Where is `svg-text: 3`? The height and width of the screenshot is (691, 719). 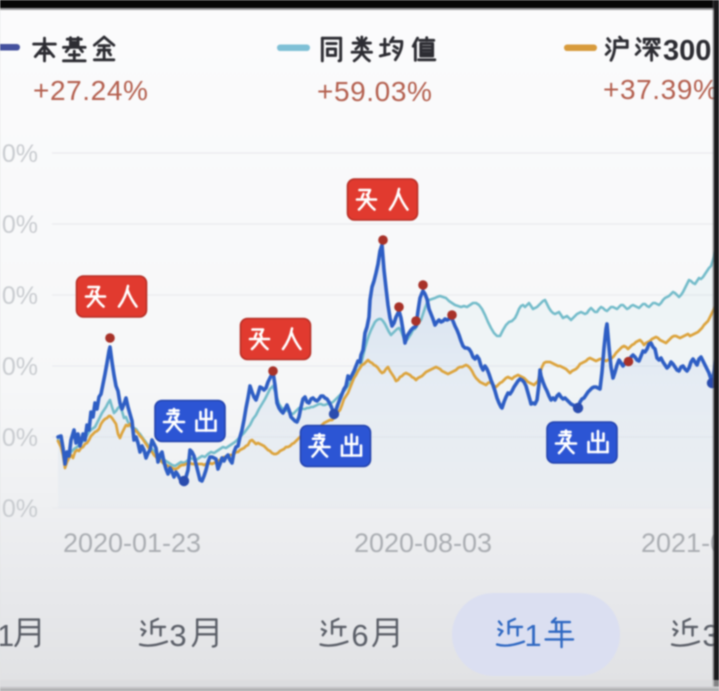
svg-text: 3 is located at coordinates (177, 635).